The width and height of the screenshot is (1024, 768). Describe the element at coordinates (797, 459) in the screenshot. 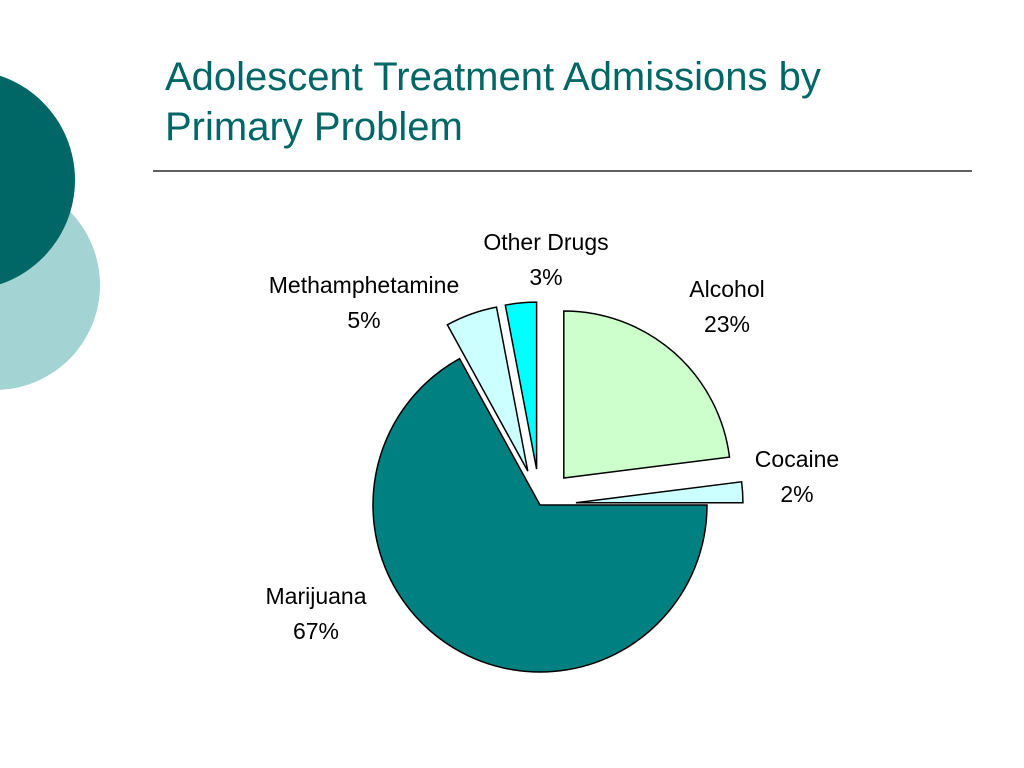

I see `slice-label: Cocaine` at that location.